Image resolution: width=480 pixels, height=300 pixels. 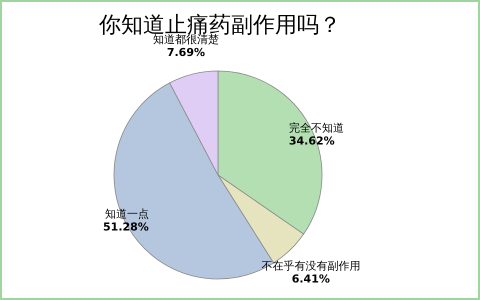 I want to click on slice-label: 完全不知道, so click(x=316, y=127).